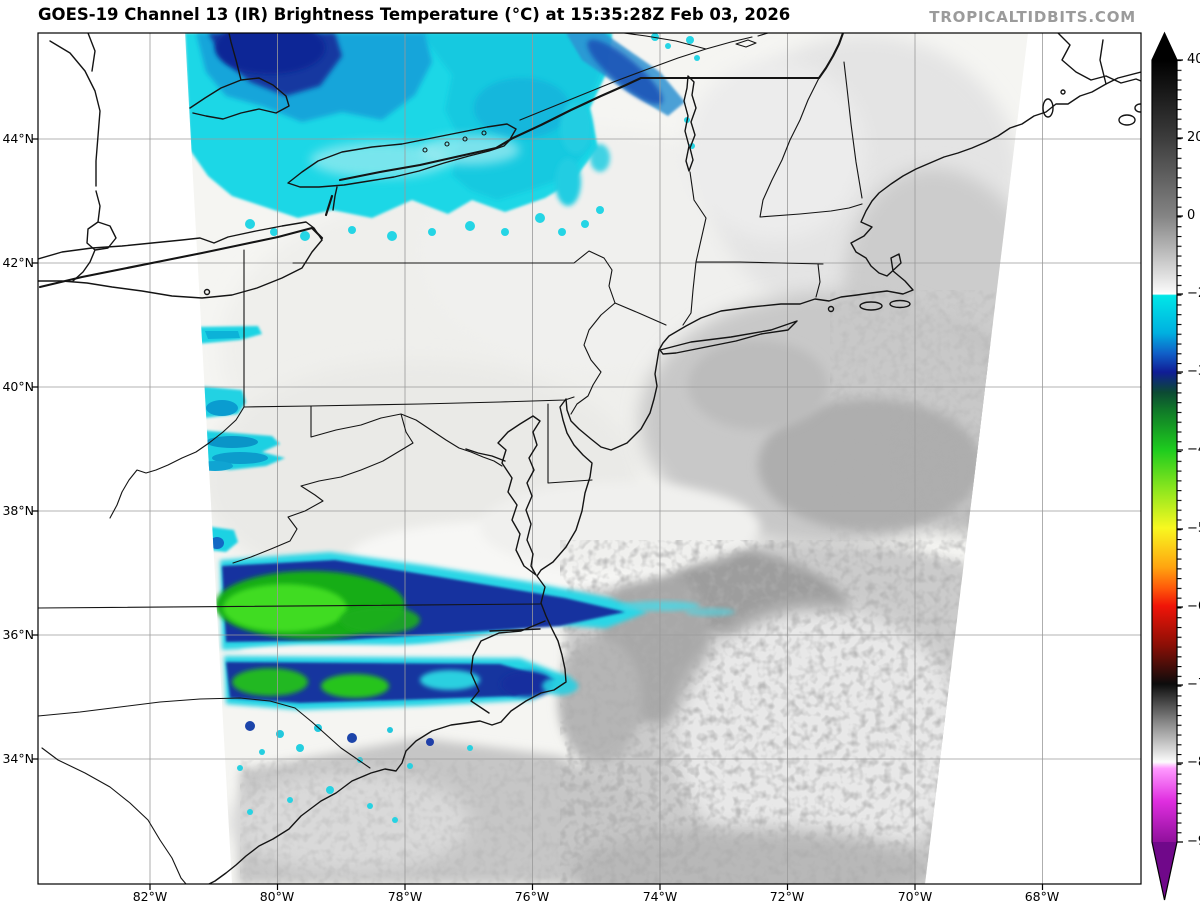  I want to click on colorbar-tick-label: −30, so click(1193, 371).